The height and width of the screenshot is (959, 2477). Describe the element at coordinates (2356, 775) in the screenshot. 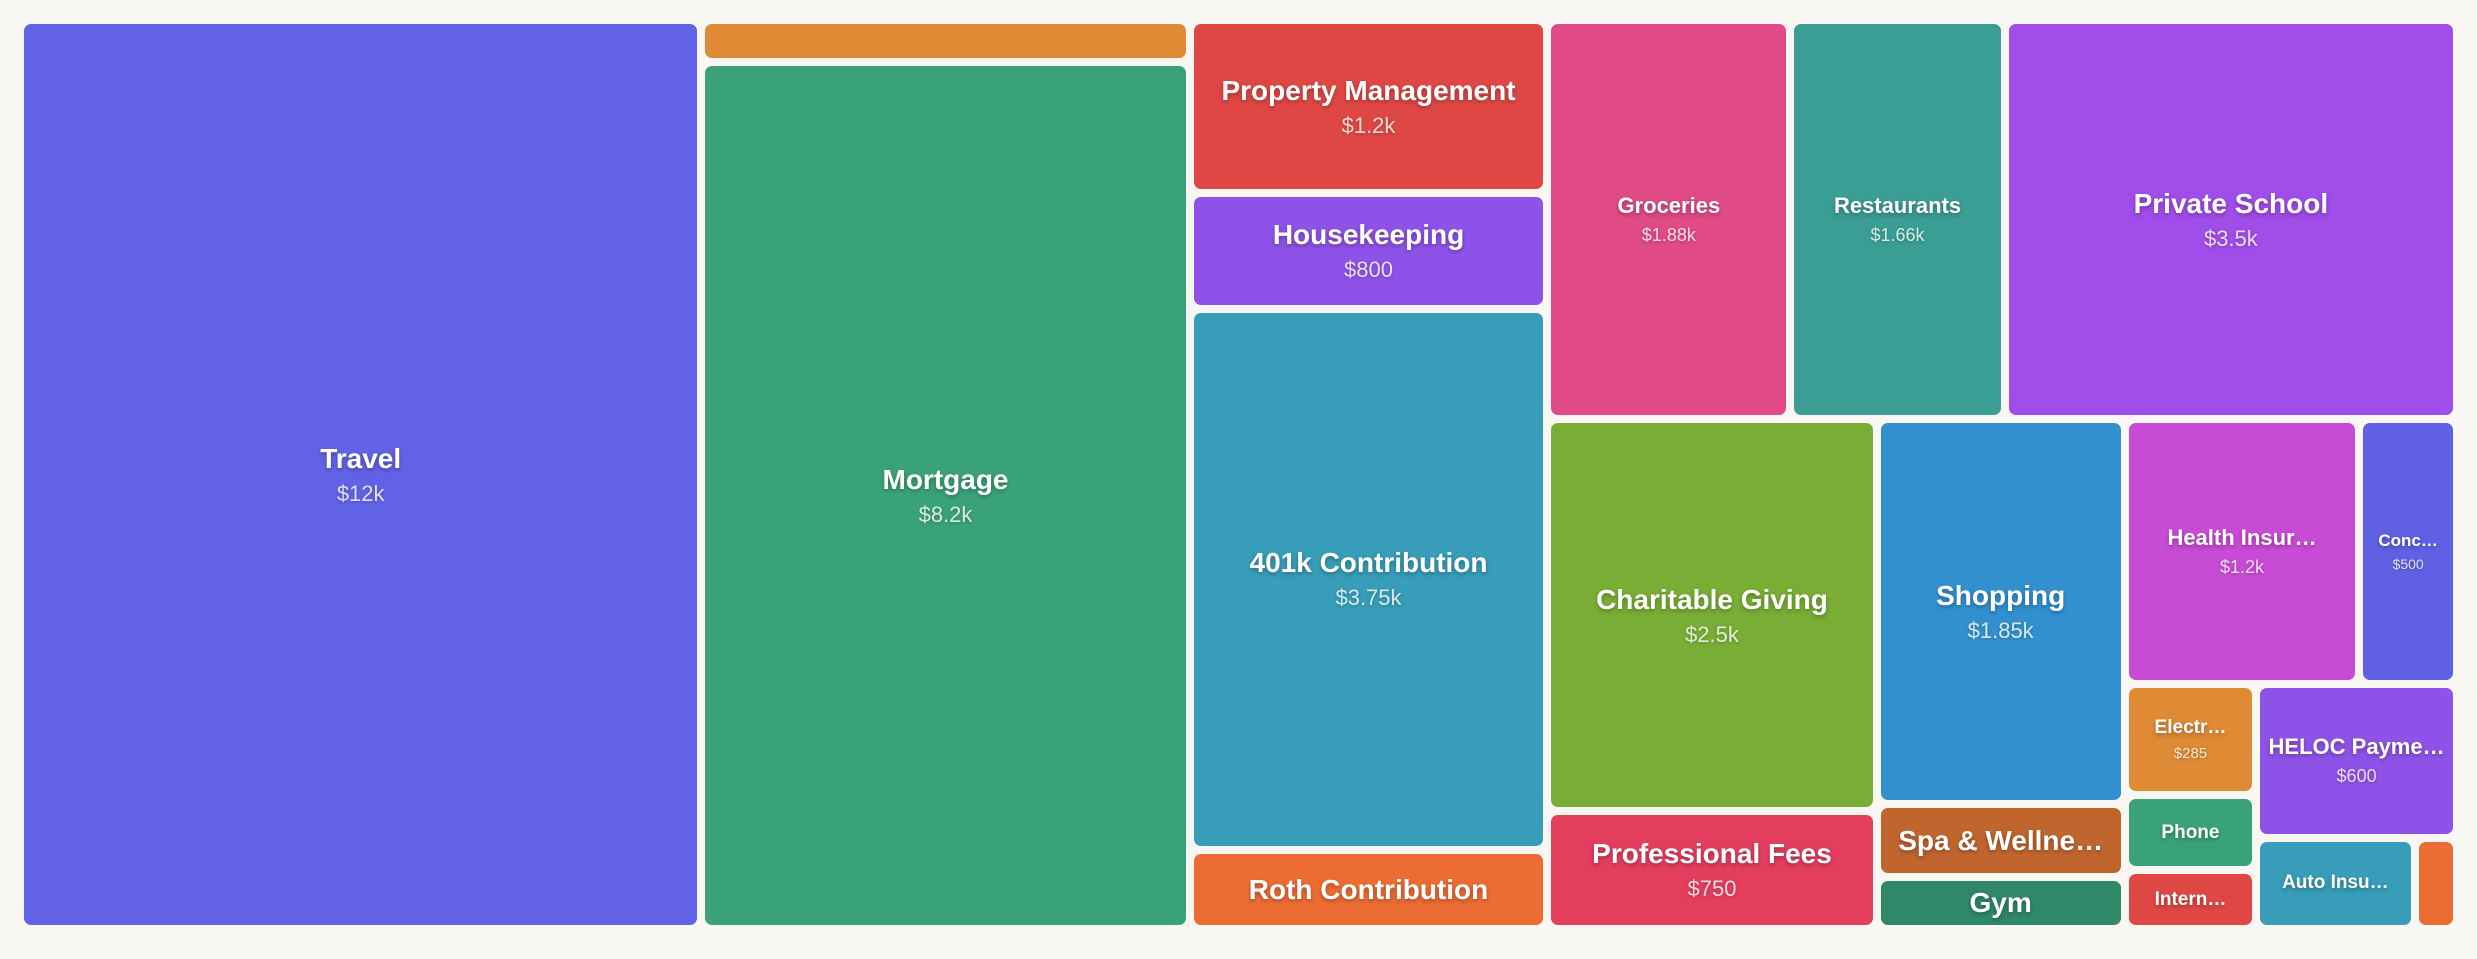

I see `tile-value: $600` at that location.